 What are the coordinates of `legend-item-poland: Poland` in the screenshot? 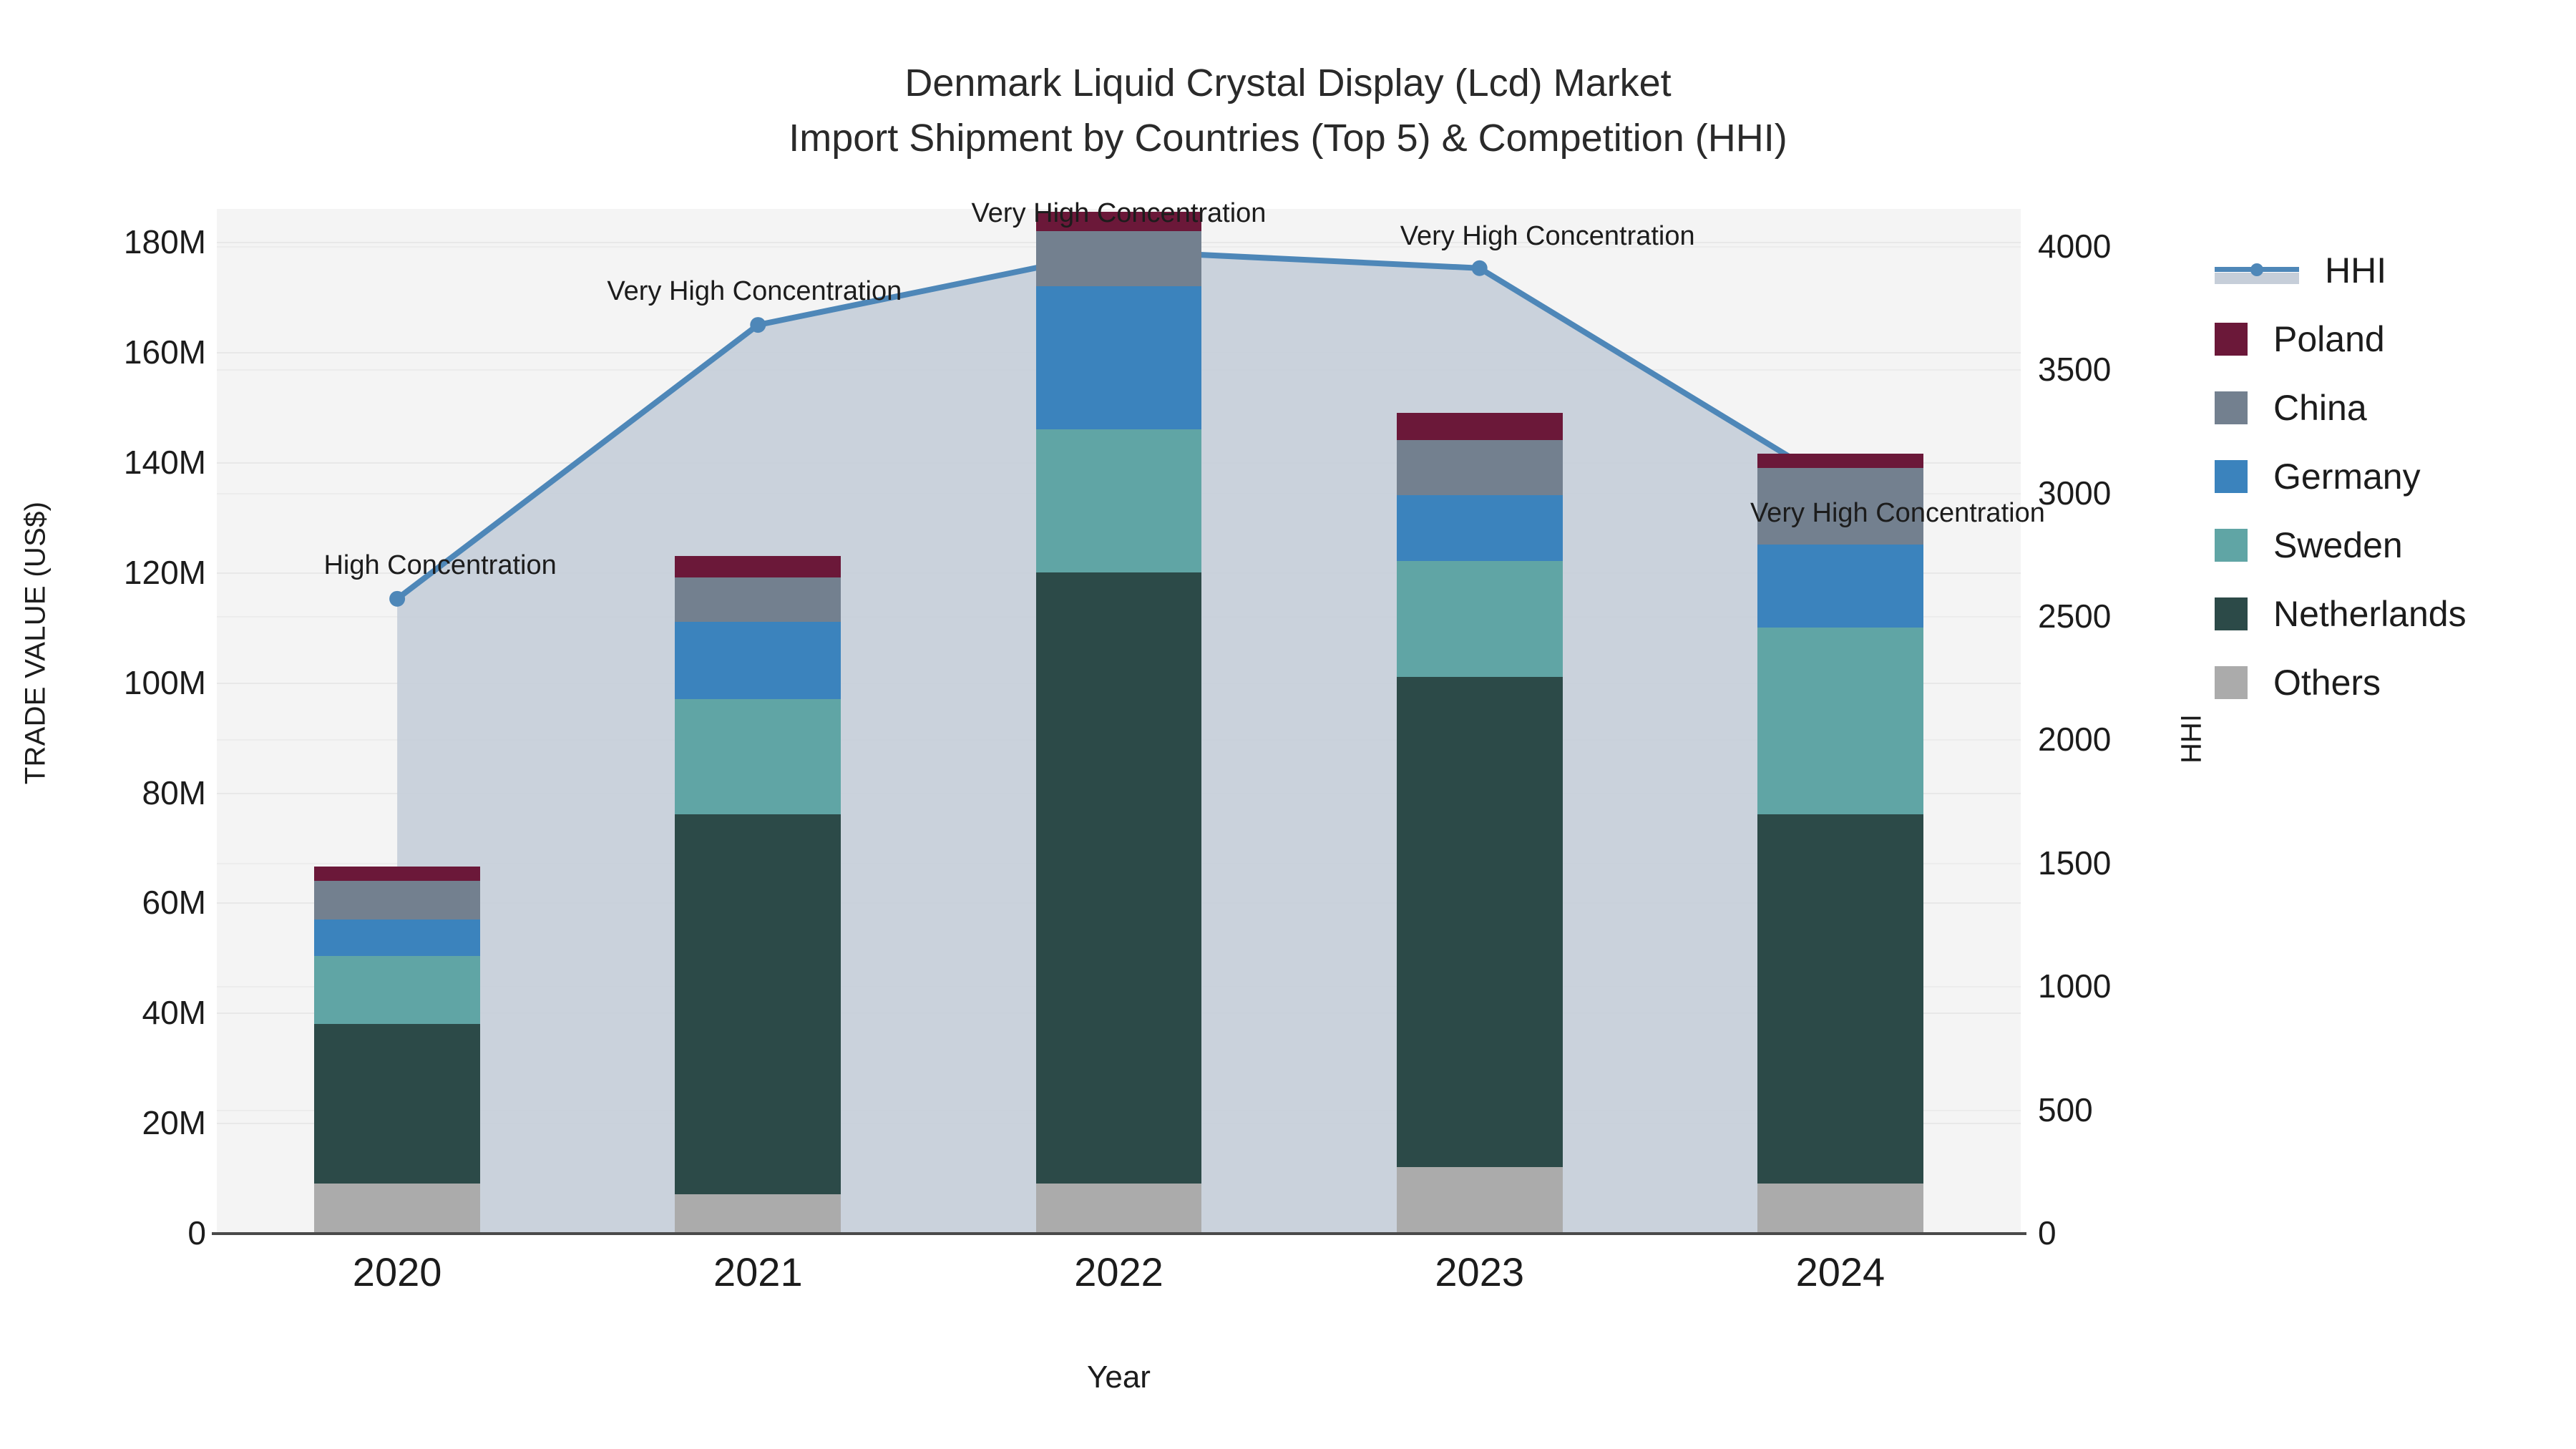 It's located at (2341, 339).